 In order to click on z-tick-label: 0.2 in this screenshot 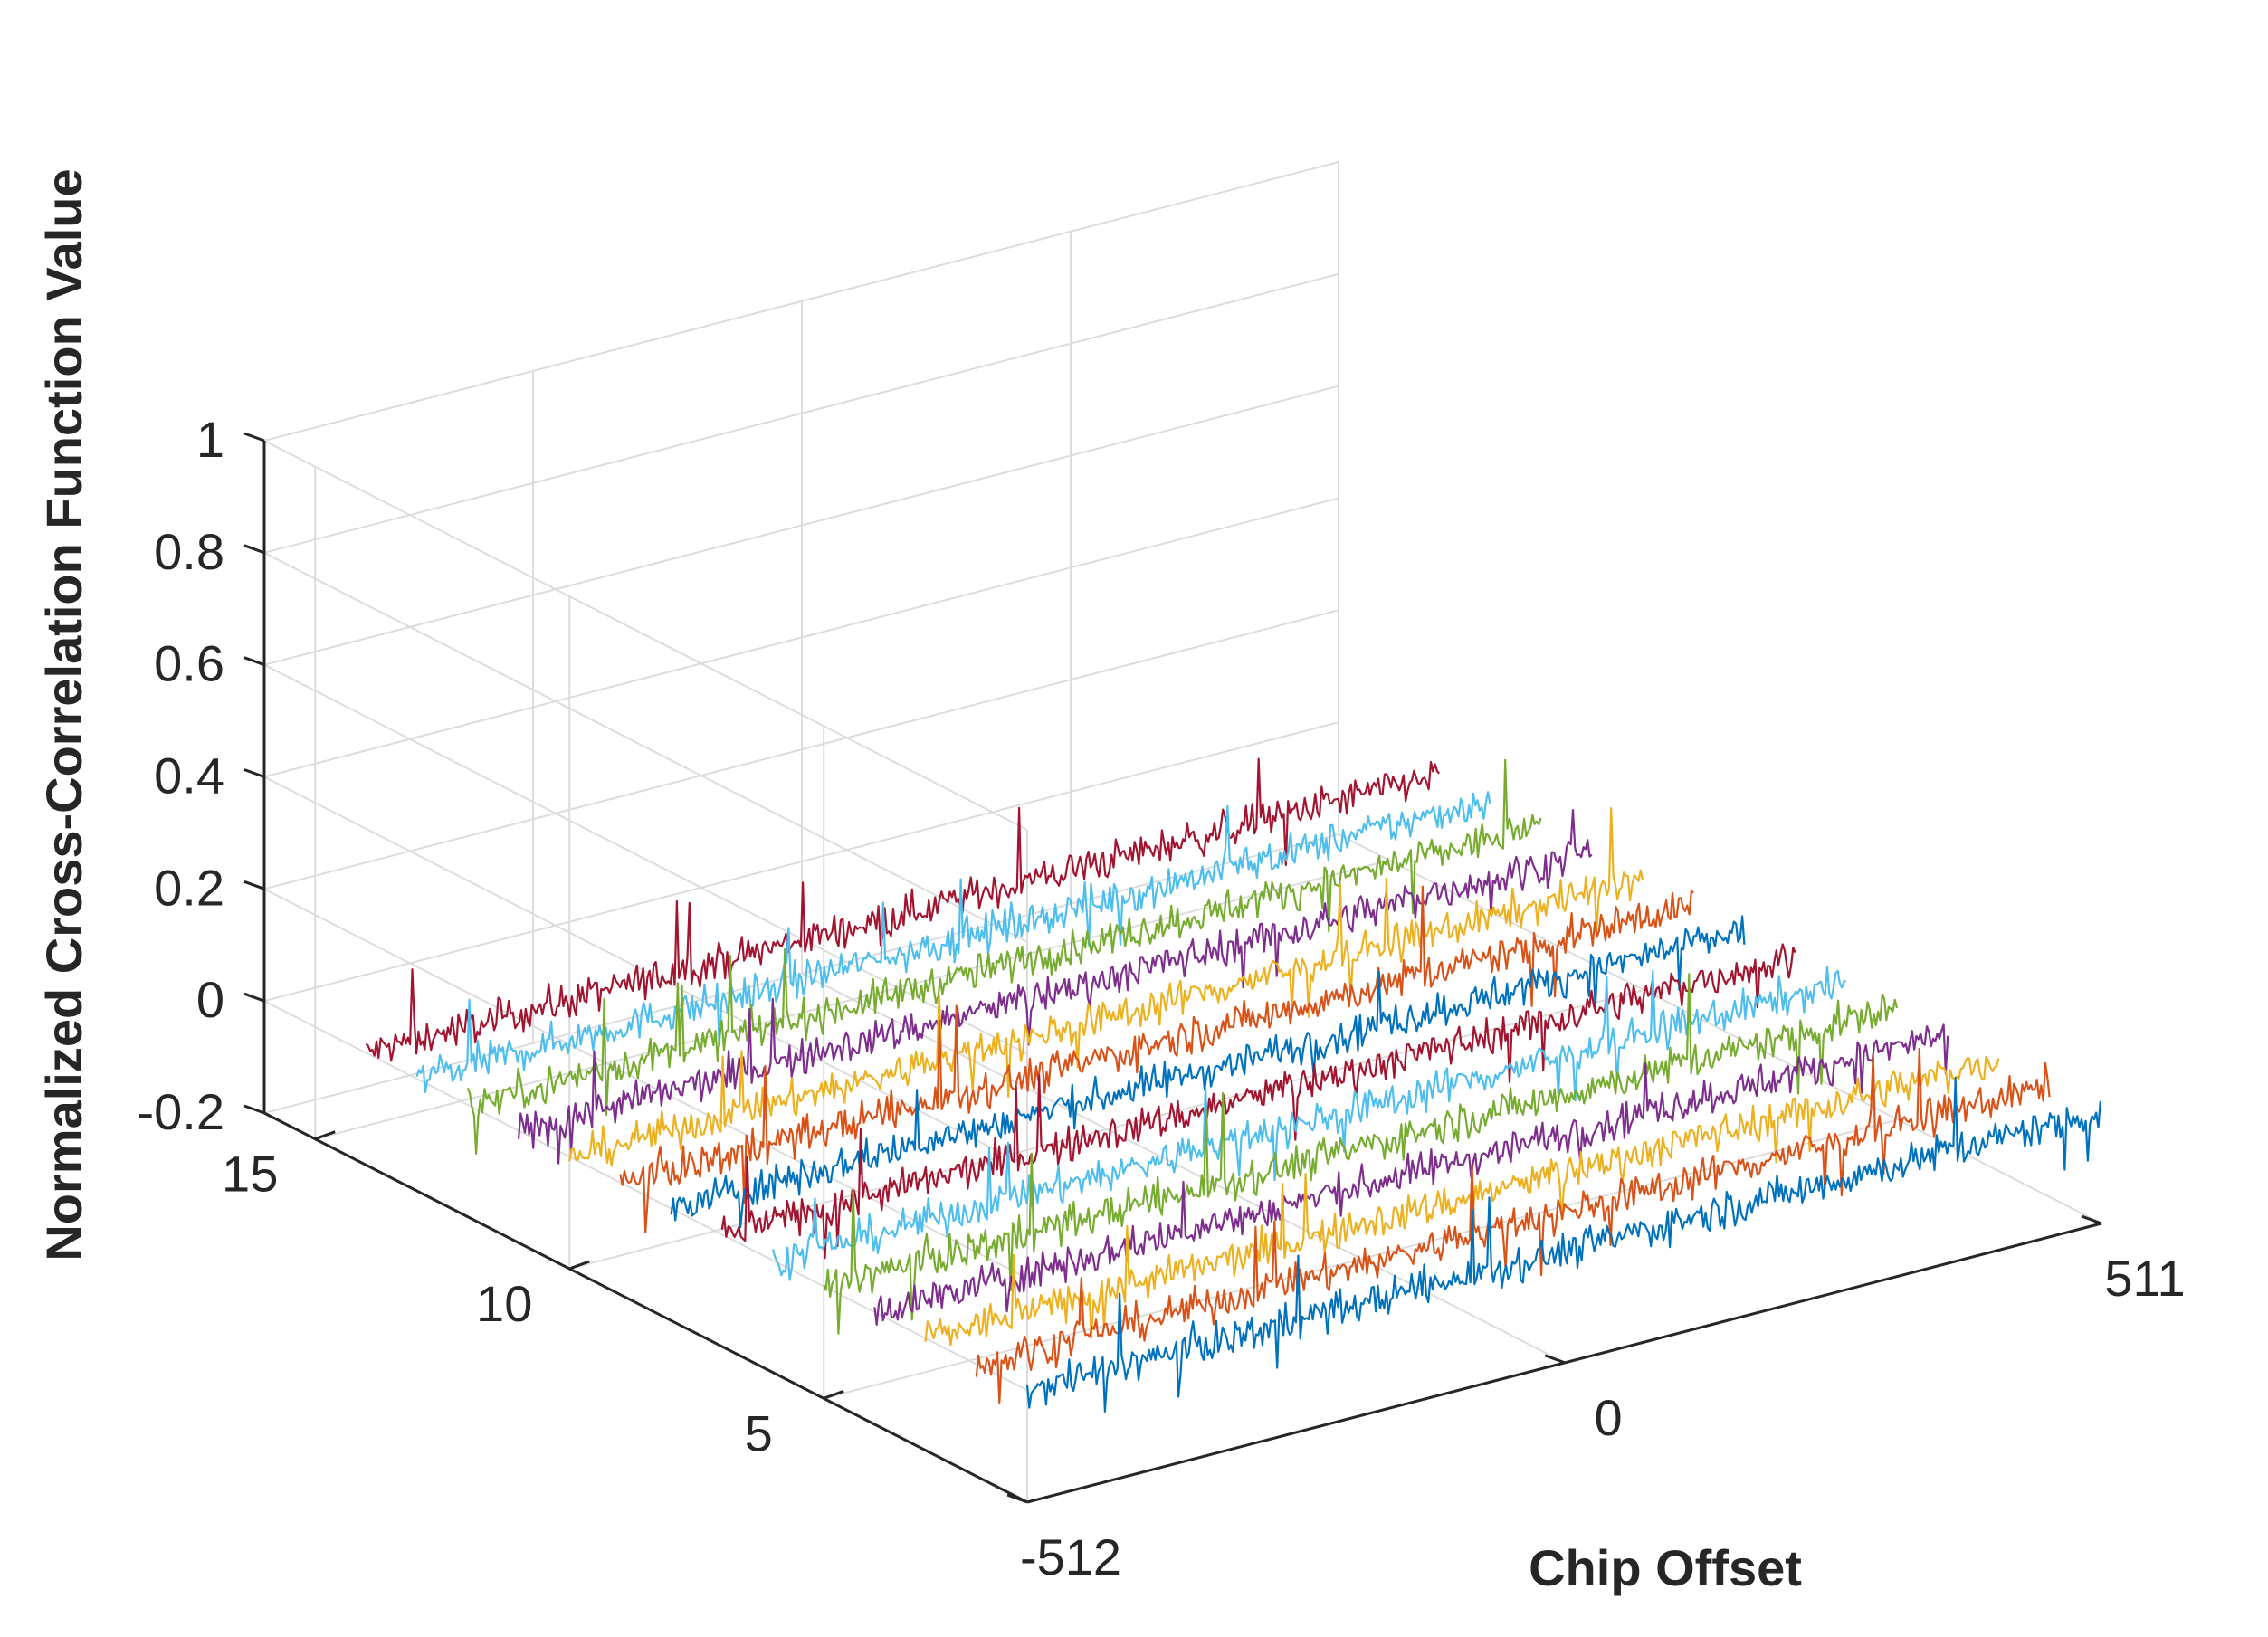, I will do `click(189, 887)`.